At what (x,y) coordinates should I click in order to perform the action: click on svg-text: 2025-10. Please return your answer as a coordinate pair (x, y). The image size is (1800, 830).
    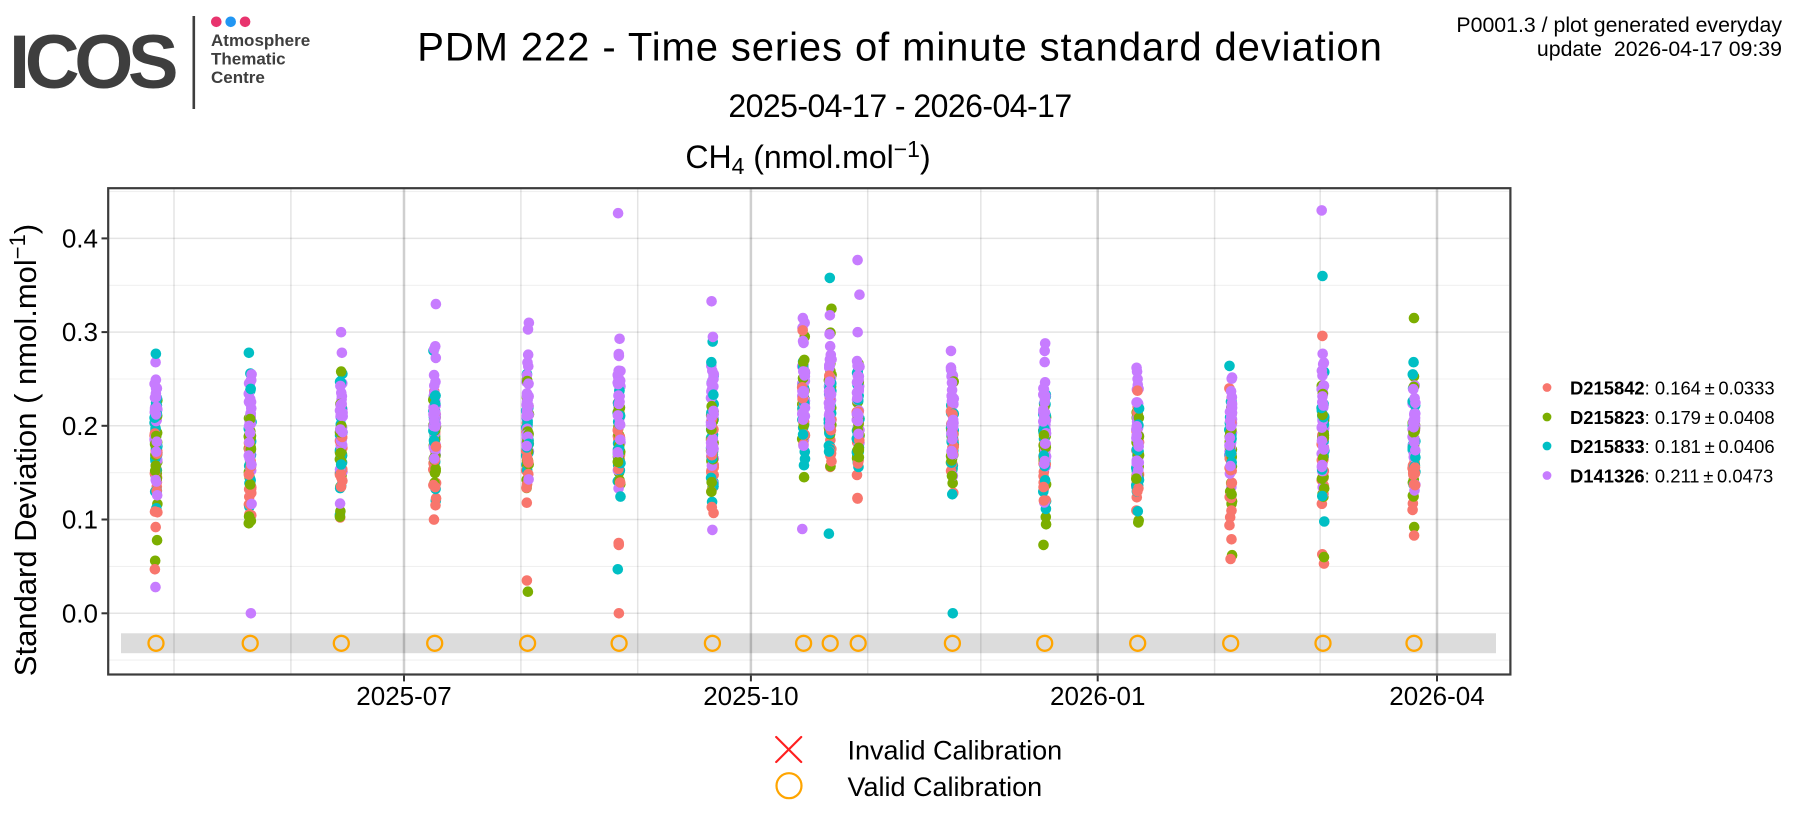
    Looking at the image, I should click on (750, 696).